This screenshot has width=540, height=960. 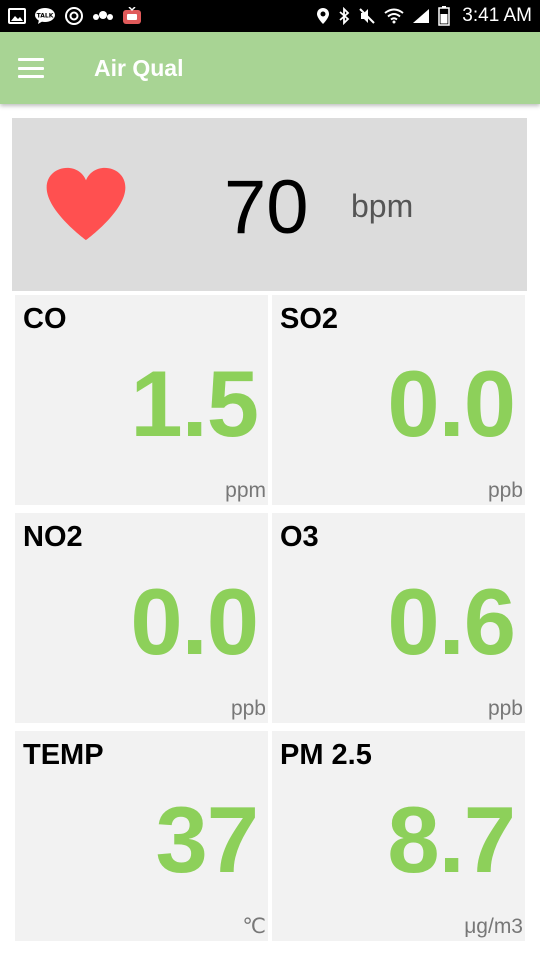 I want to click on tile-temp: TEMP 37 ℃, so click(x=141, y=836).